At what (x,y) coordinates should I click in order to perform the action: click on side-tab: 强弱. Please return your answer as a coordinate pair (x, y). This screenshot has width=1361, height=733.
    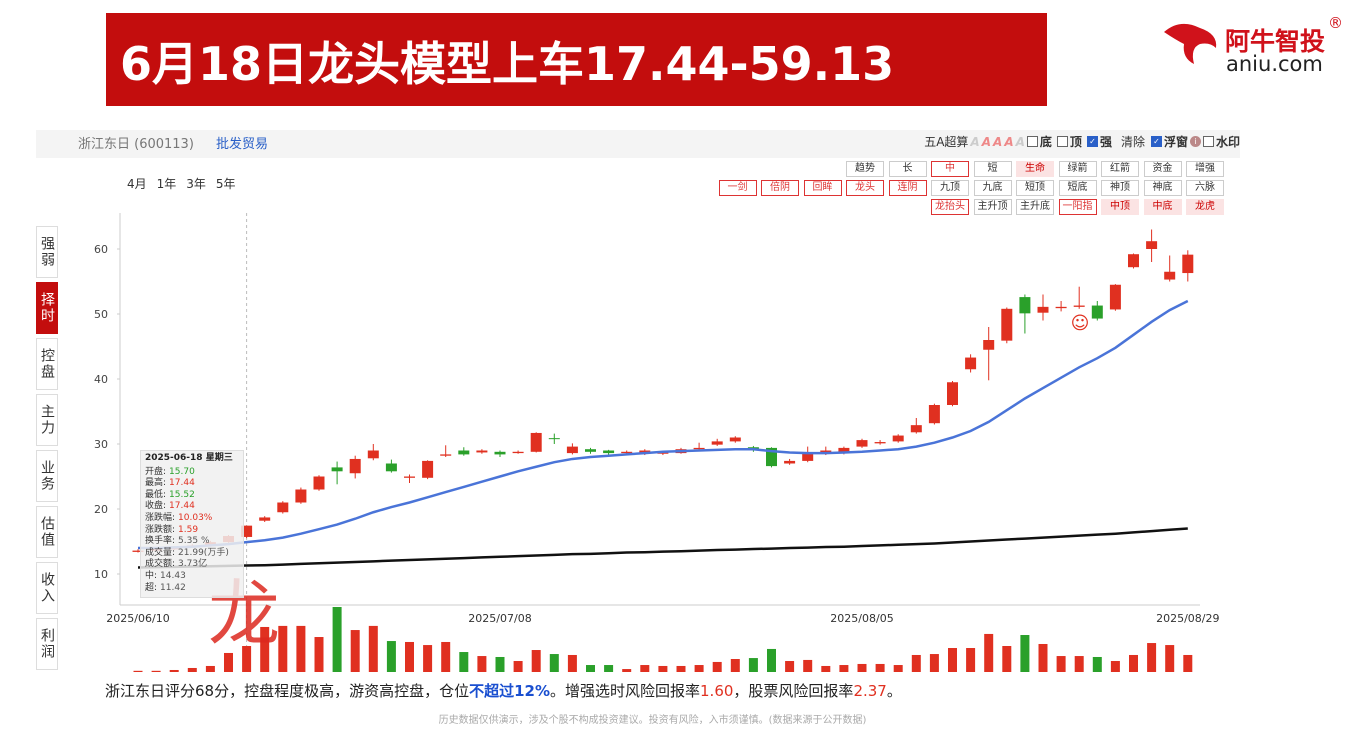
    Looking at the image, I should click on (47, 252).